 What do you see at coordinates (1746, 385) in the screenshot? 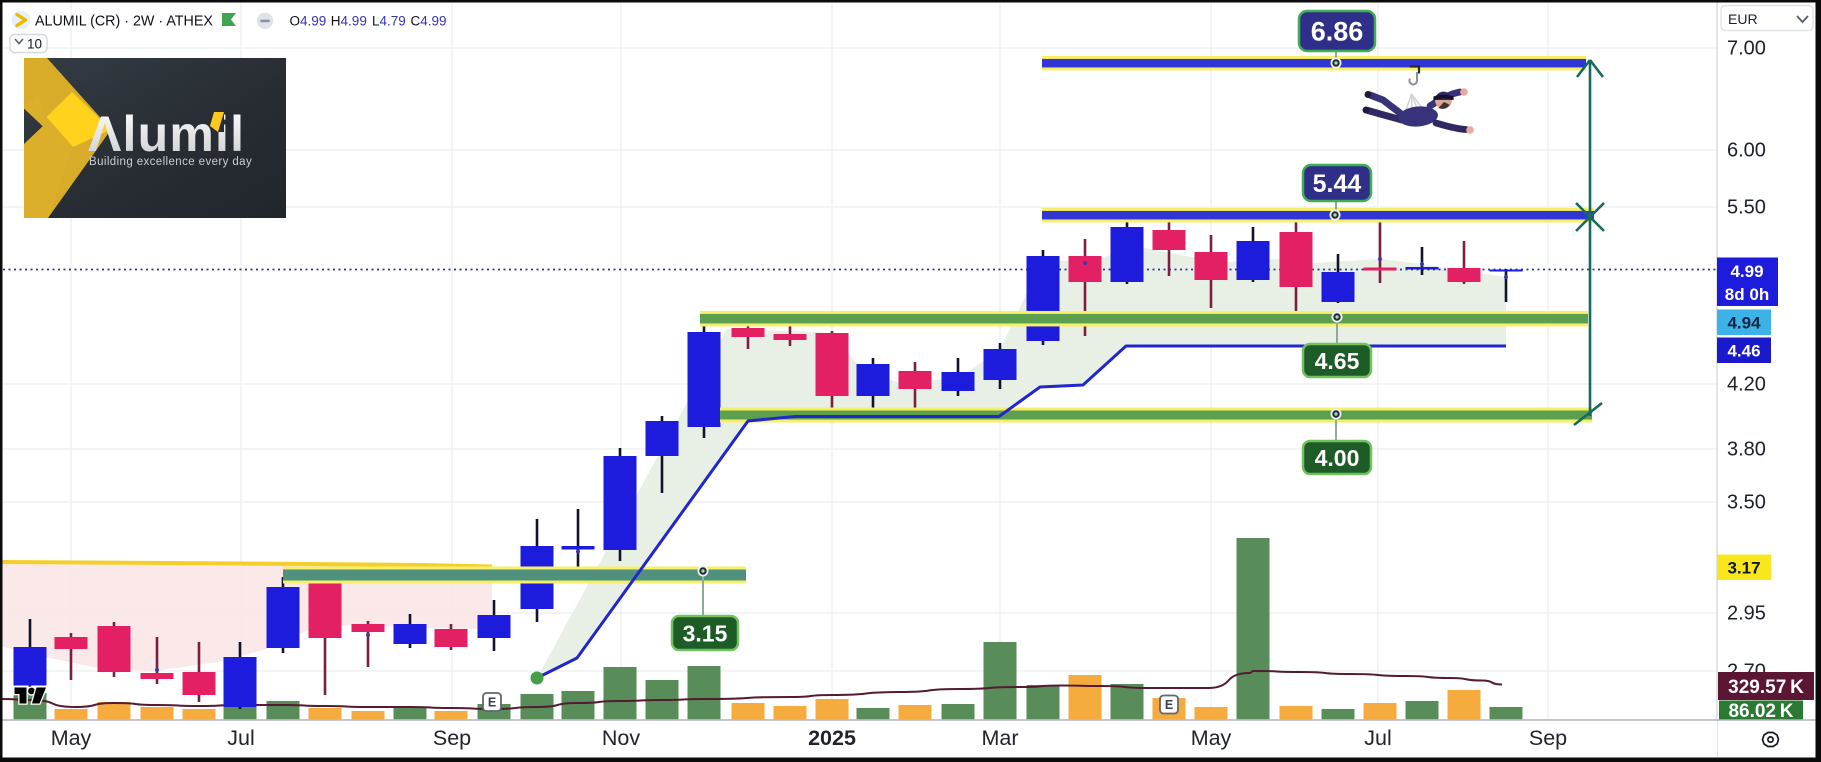
I see `svg-text: 4.20` at bounding box center [1746, 385].